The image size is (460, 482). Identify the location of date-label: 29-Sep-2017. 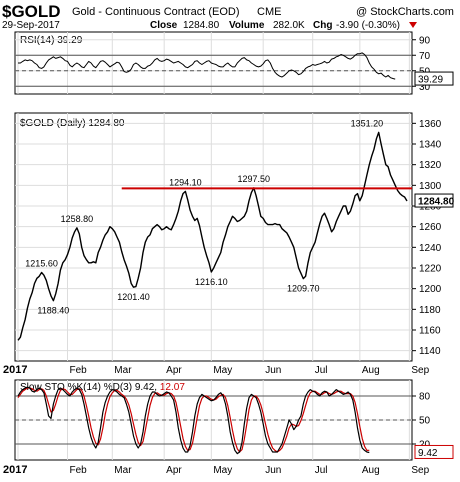
(31, 25).